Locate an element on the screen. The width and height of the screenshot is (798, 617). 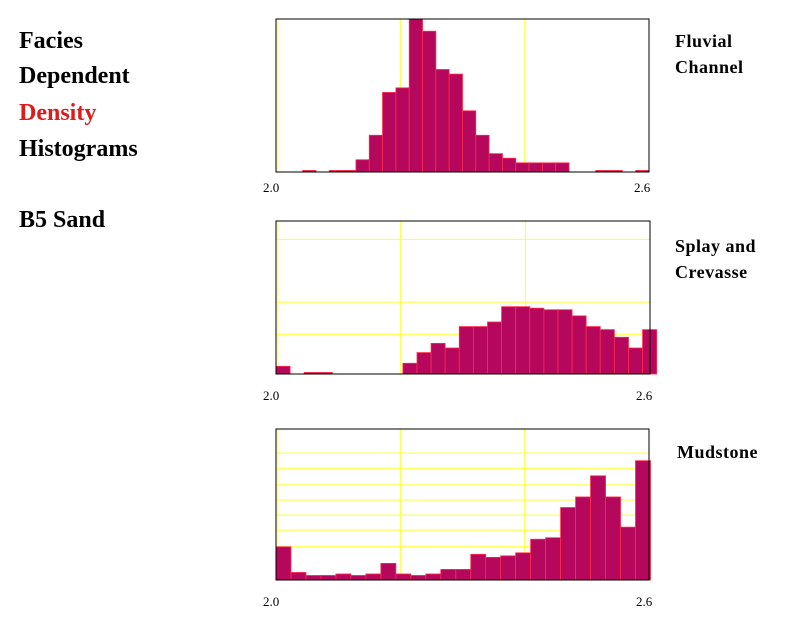
title-line-1: Facies is located at coordinates (51, 41).